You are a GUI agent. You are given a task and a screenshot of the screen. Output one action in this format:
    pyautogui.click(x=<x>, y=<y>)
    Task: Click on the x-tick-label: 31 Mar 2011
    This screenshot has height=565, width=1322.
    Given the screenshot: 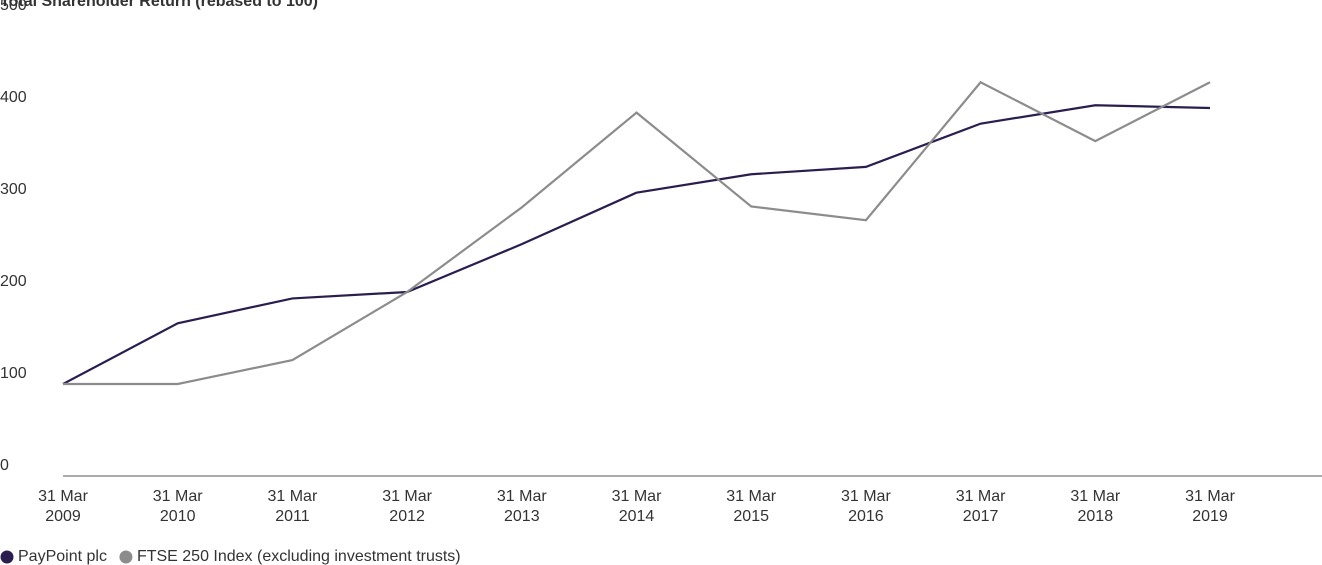 What is the action you would take?
    pyautogui.click(x=292, y=506)
    